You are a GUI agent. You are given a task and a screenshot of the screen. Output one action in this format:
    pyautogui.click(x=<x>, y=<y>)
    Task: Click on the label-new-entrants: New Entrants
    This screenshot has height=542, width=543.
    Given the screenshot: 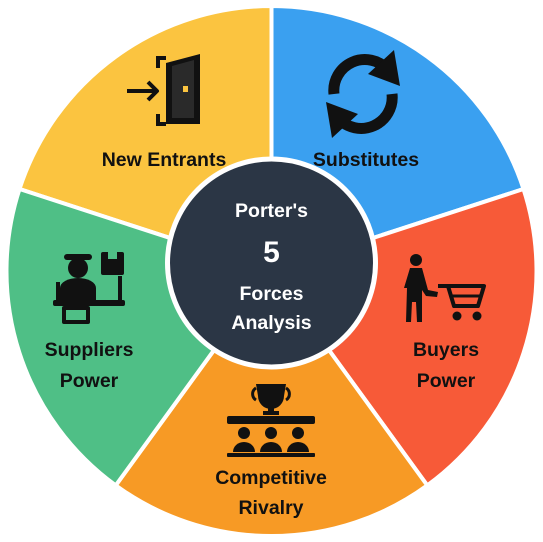 What is the action you would take?
    pyautogui.click(x=164, y=160)
    